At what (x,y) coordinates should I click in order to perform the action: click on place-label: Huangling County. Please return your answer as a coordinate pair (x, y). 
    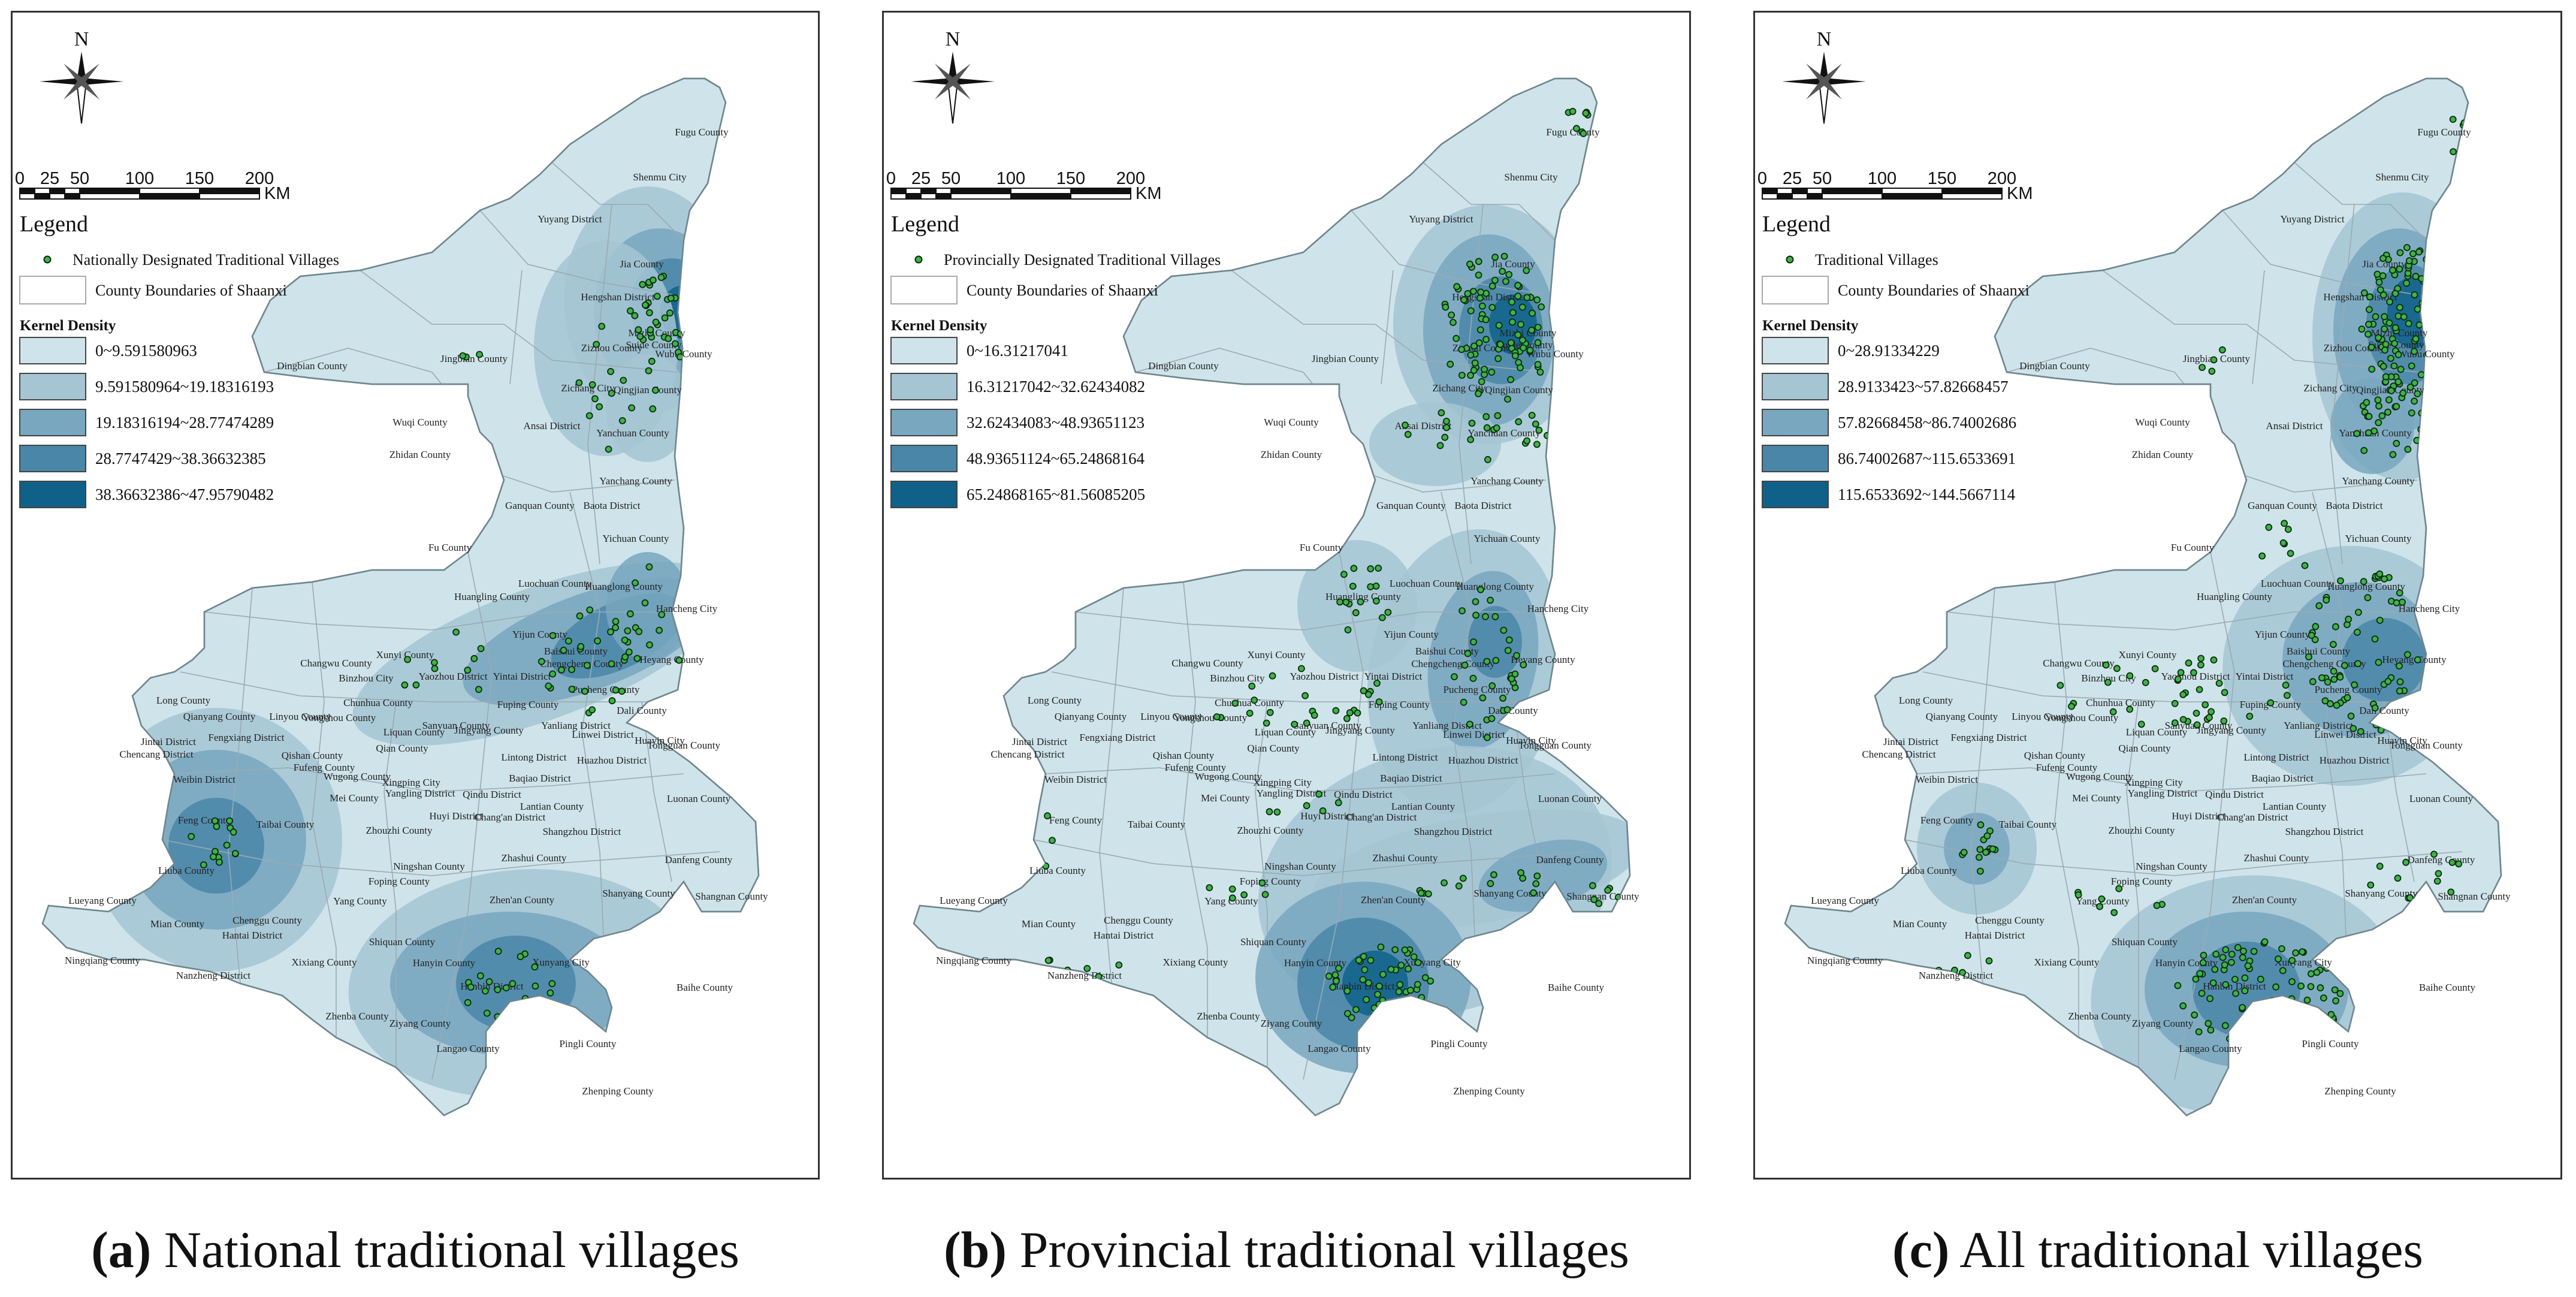
    Looking at the image, I should click on (2235, 596).